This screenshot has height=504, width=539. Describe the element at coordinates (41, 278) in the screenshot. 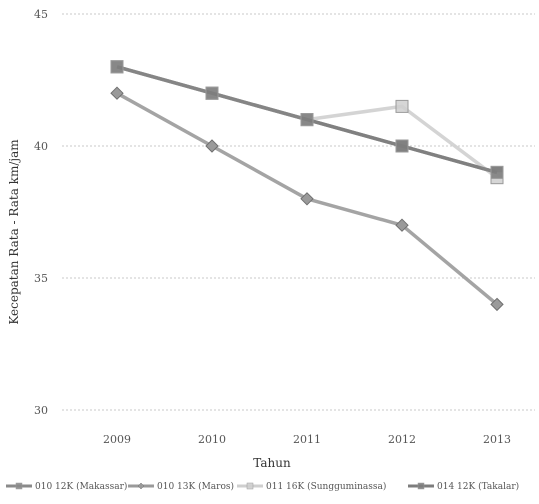

I see `y-tick-label: 35` at that location.